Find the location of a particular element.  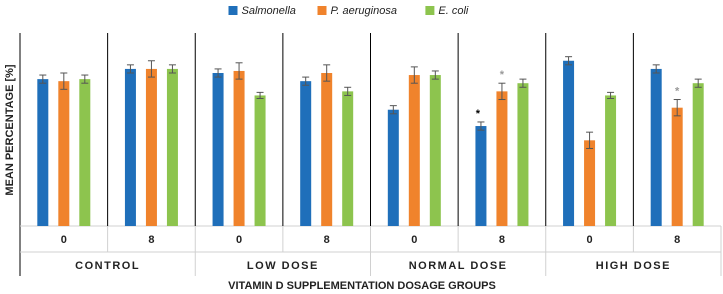

group-label: NORMAL DOSE is located at coordinates (458, 266).